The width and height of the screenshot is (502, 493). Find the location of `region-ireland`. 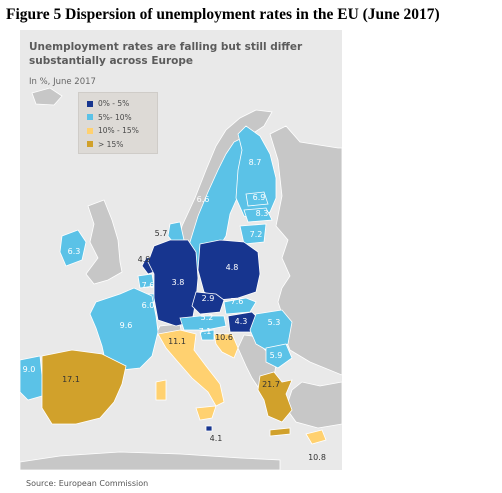

region-ireland is located at coordinates (73, 248).